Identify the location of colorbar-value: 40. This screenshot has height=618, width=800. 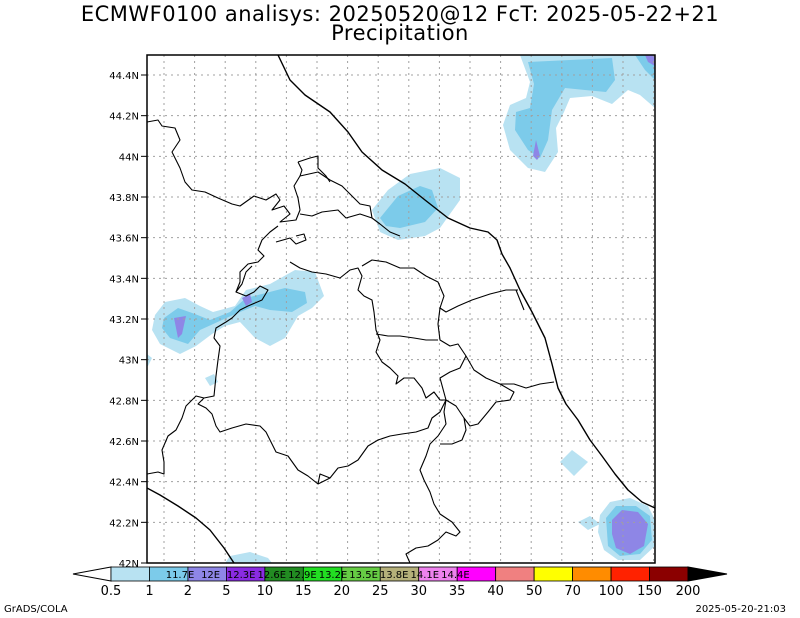
(495, 591).